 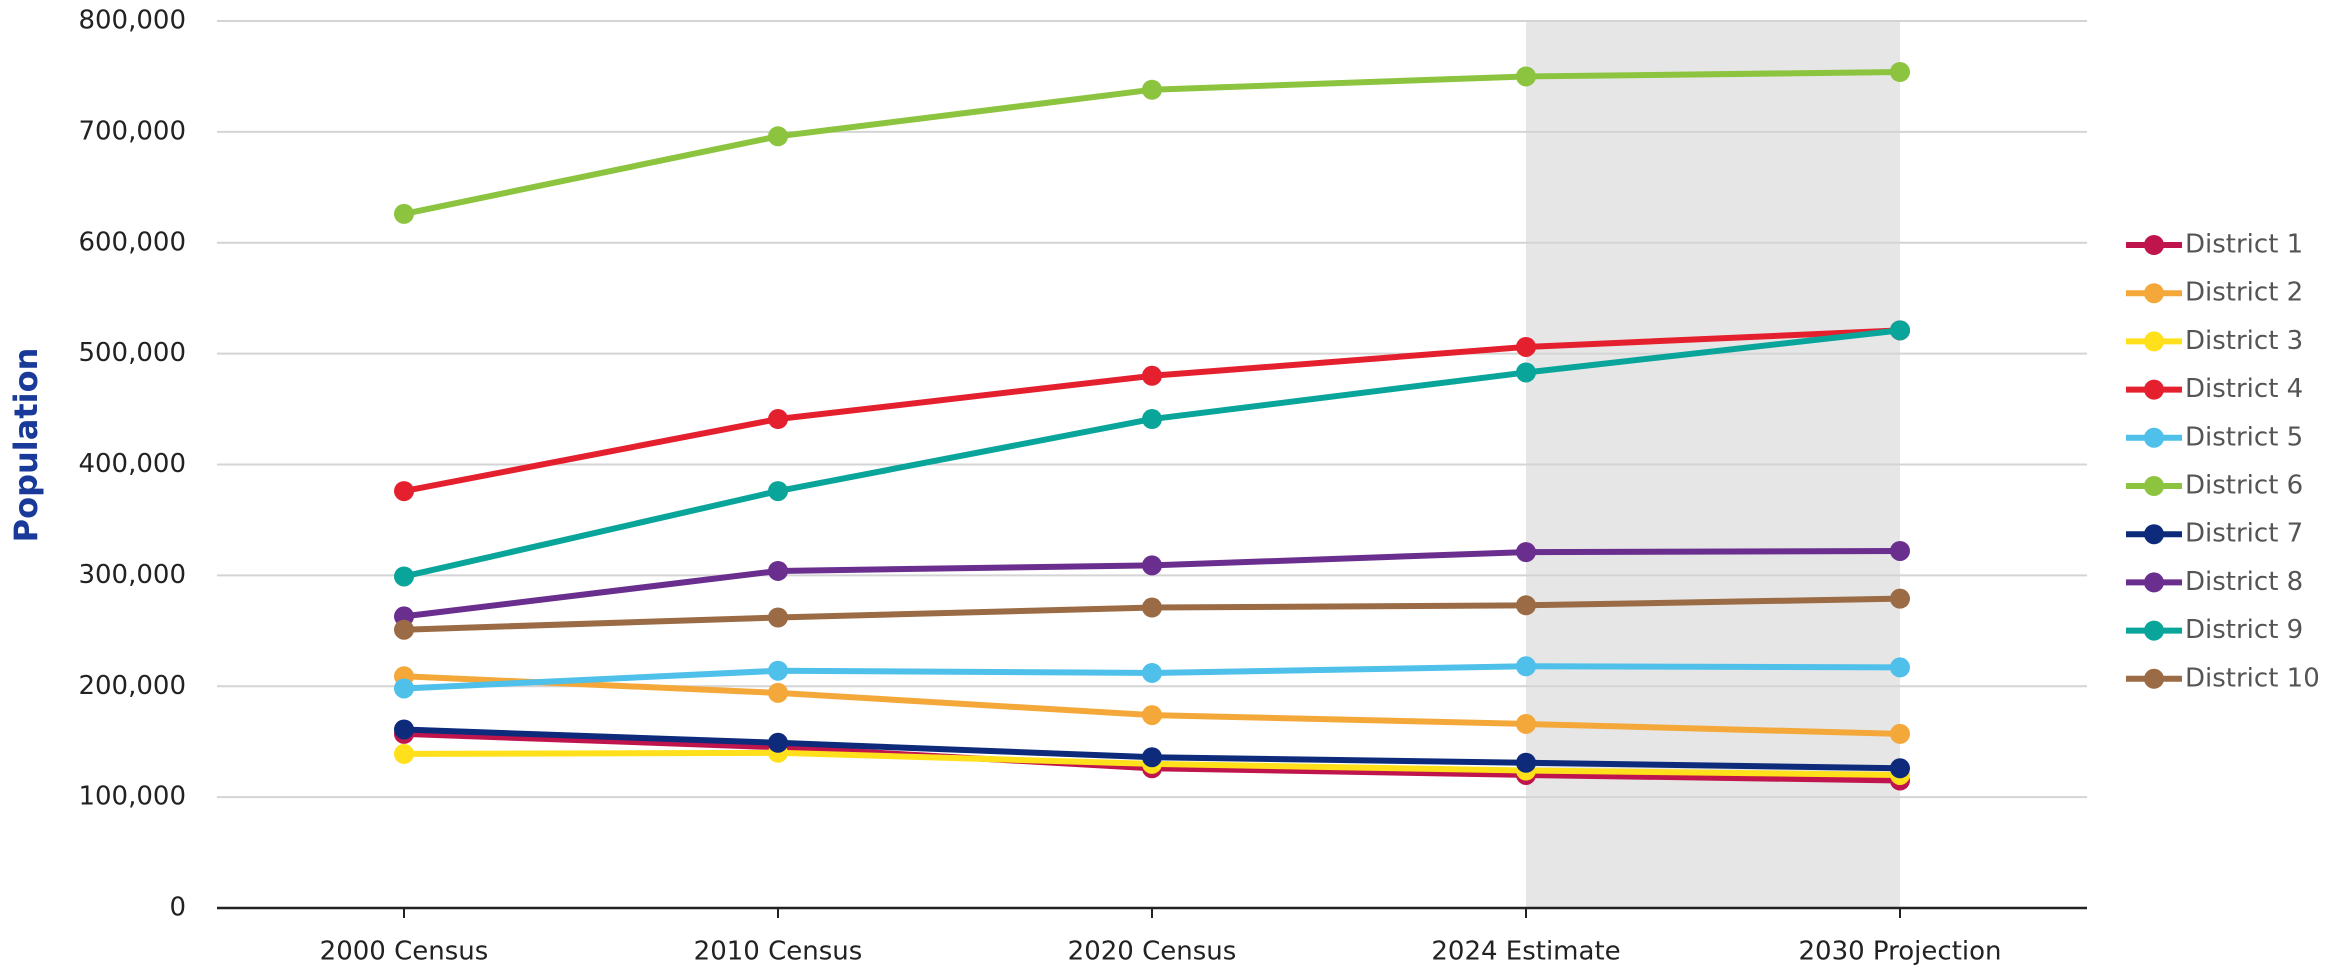 I want to click on y-tick-label: 300,000, so click(x=132, y=575).